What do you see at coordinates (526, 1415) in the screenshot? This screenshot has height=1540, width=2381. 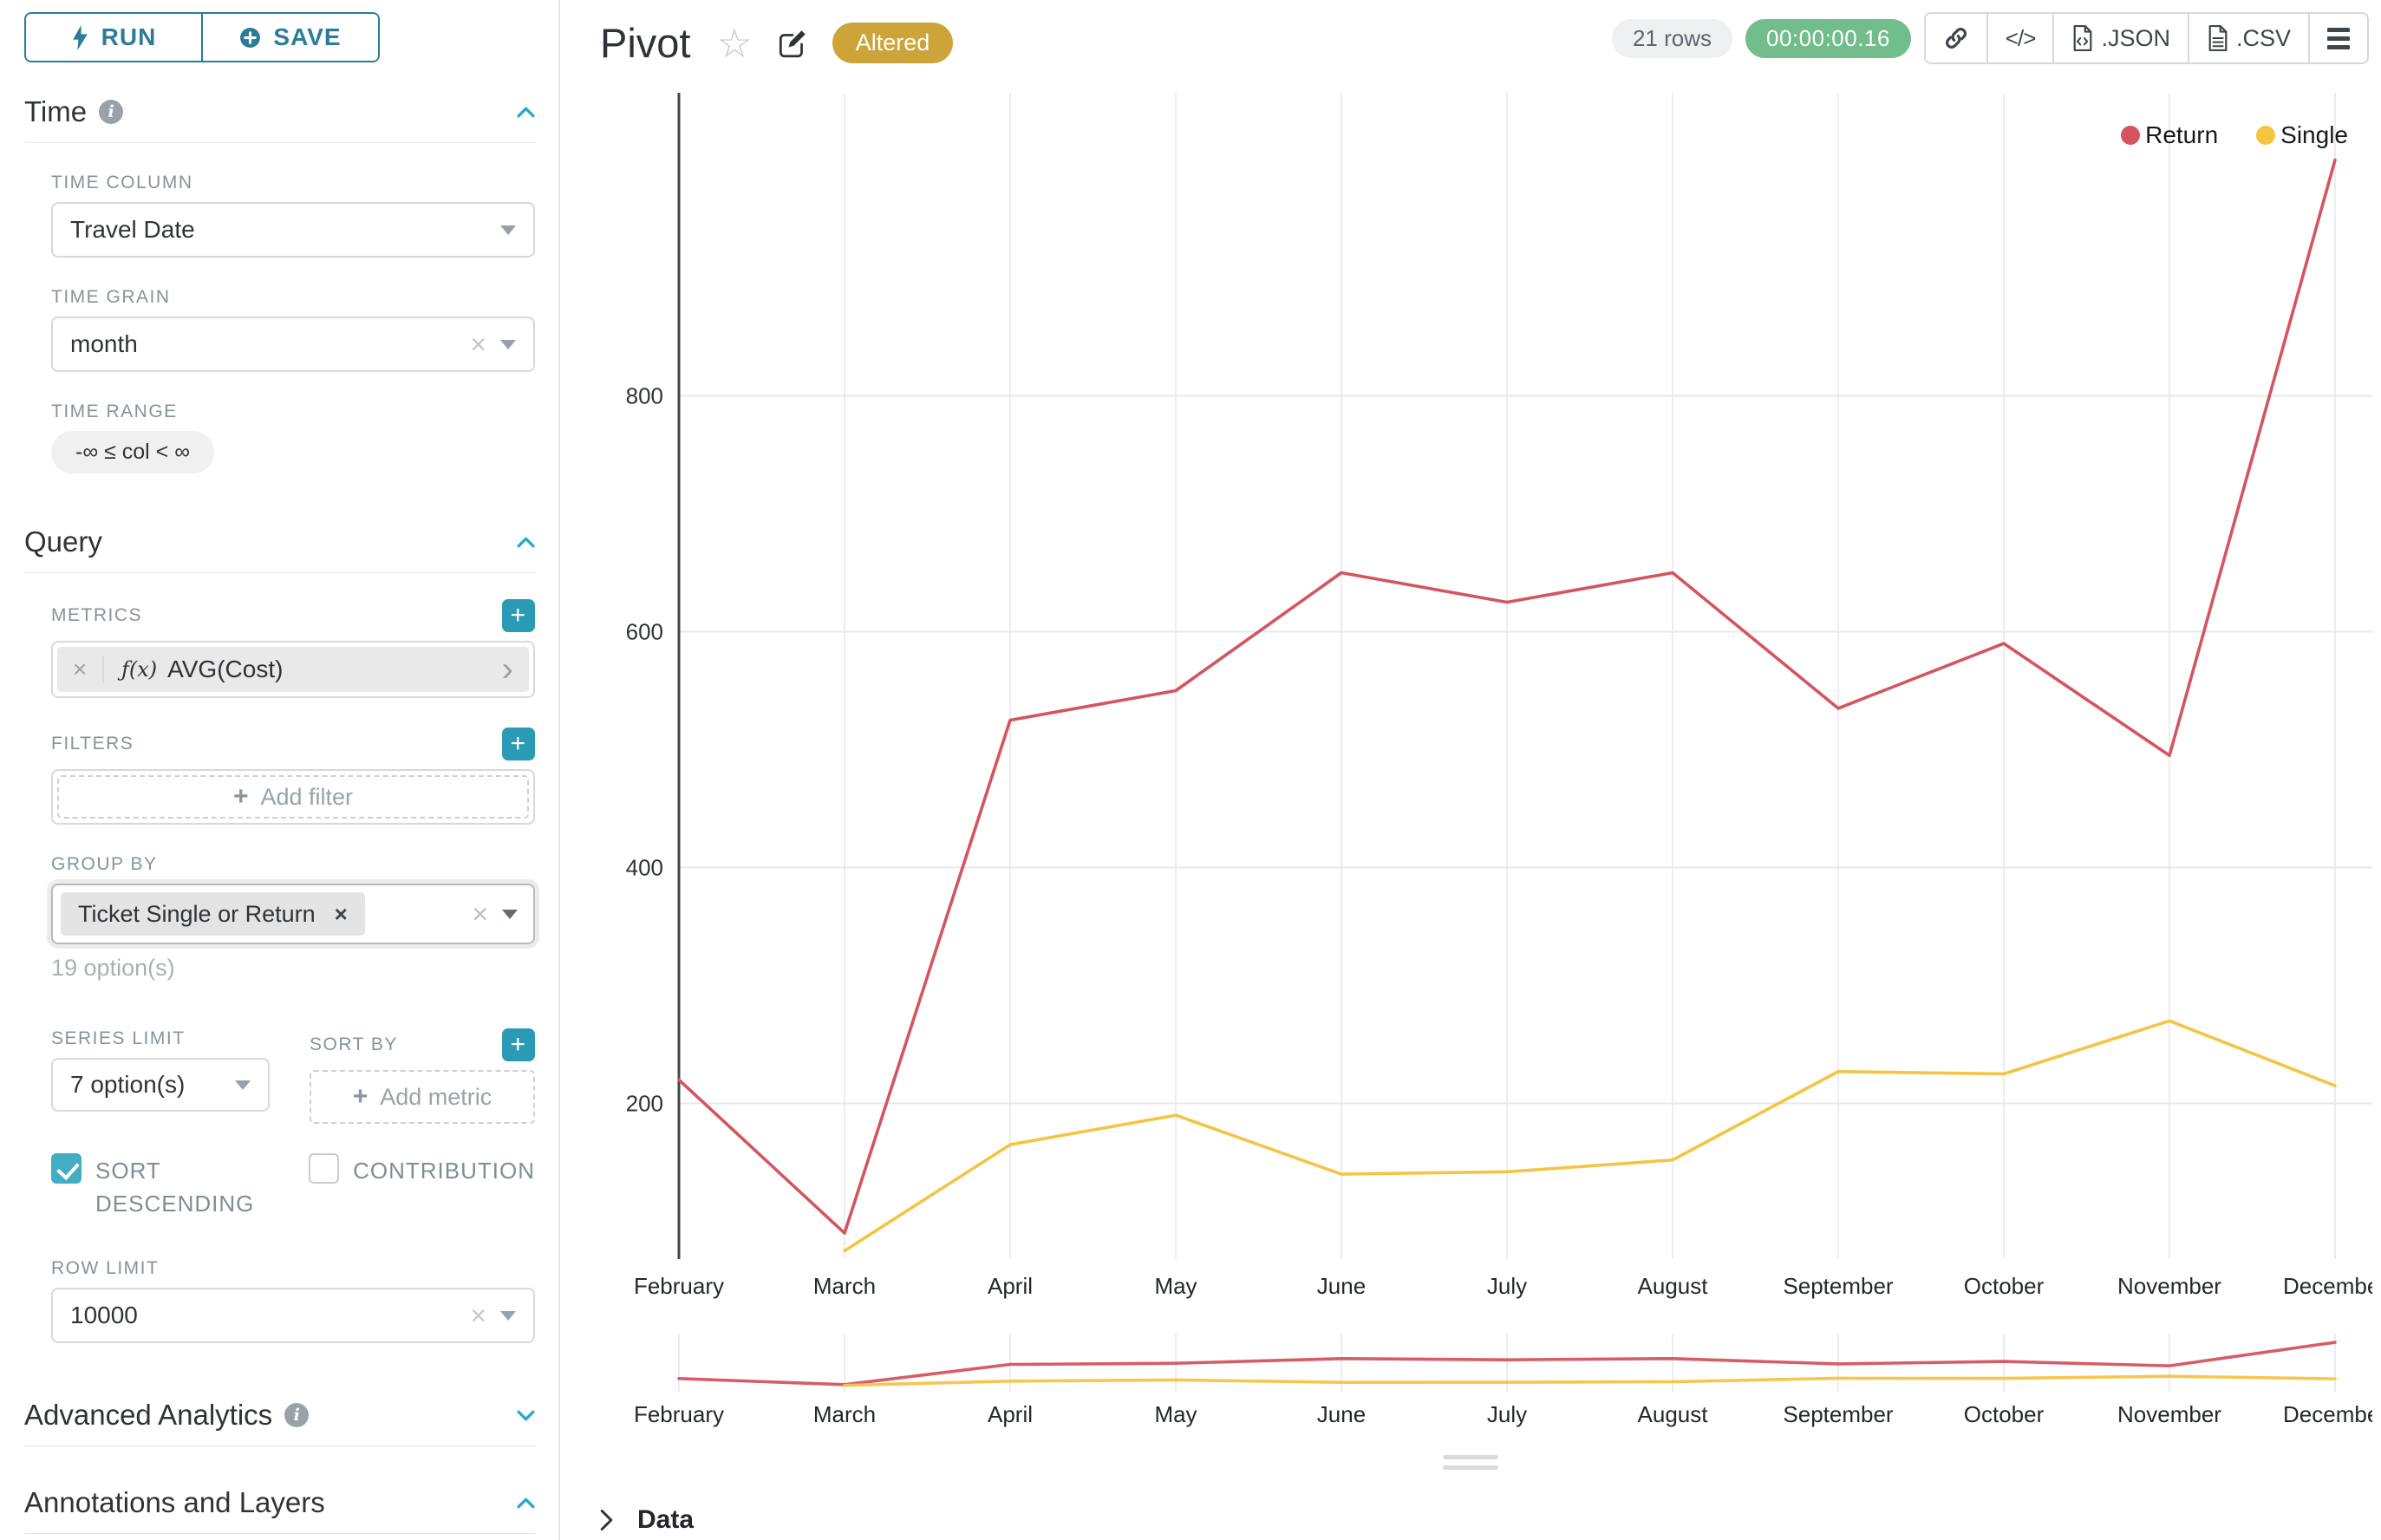 I see `chevron-down-icon` at bounding box center [526, 1415].